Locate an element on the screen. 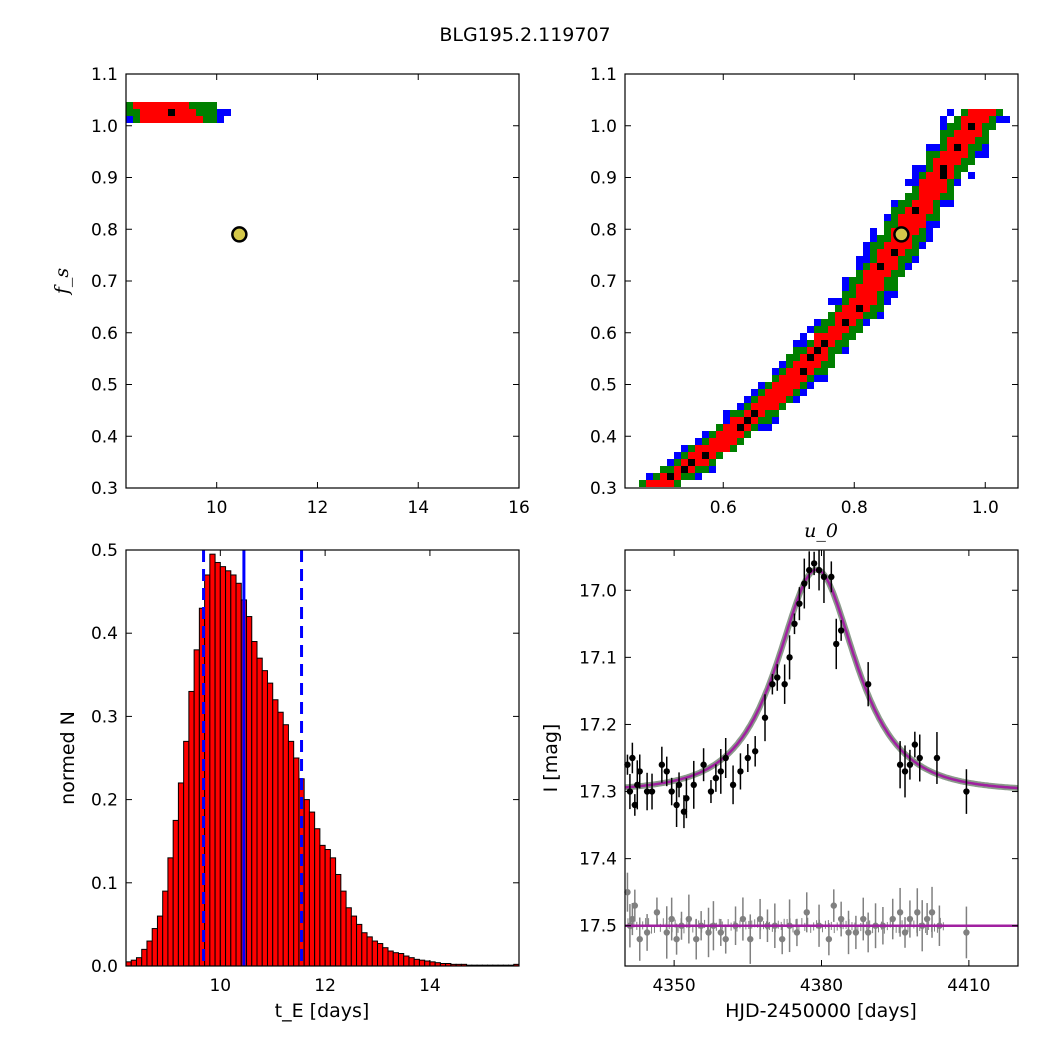  x-axis-label: t_E [days] is located at coordinates (322, 1011).